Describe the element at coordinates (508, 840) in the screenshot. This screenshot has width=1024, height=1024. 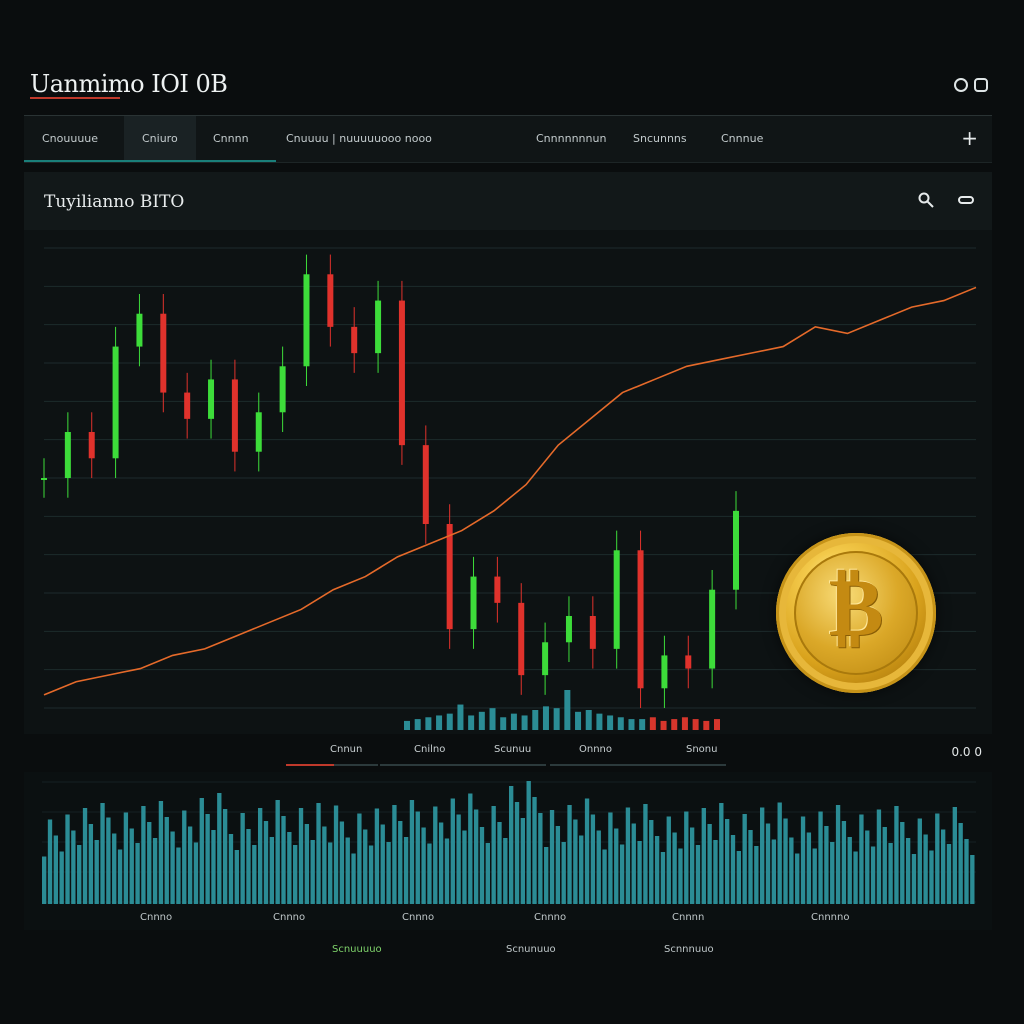
I see `volume-chart` at that location.